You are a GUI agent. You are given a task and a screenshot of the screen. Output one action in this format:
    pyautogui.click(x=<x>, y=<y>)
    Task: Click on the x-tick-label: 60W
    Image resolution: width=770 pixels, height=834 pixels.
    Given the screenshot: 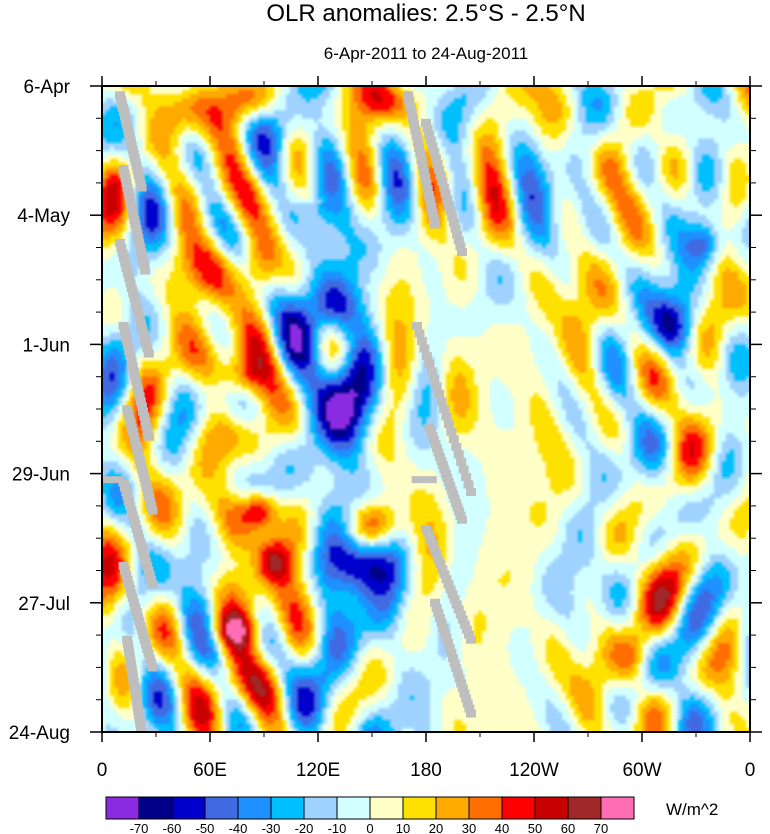 What is the action you would take?
    pyautogui.click(x=641, y=770)
    